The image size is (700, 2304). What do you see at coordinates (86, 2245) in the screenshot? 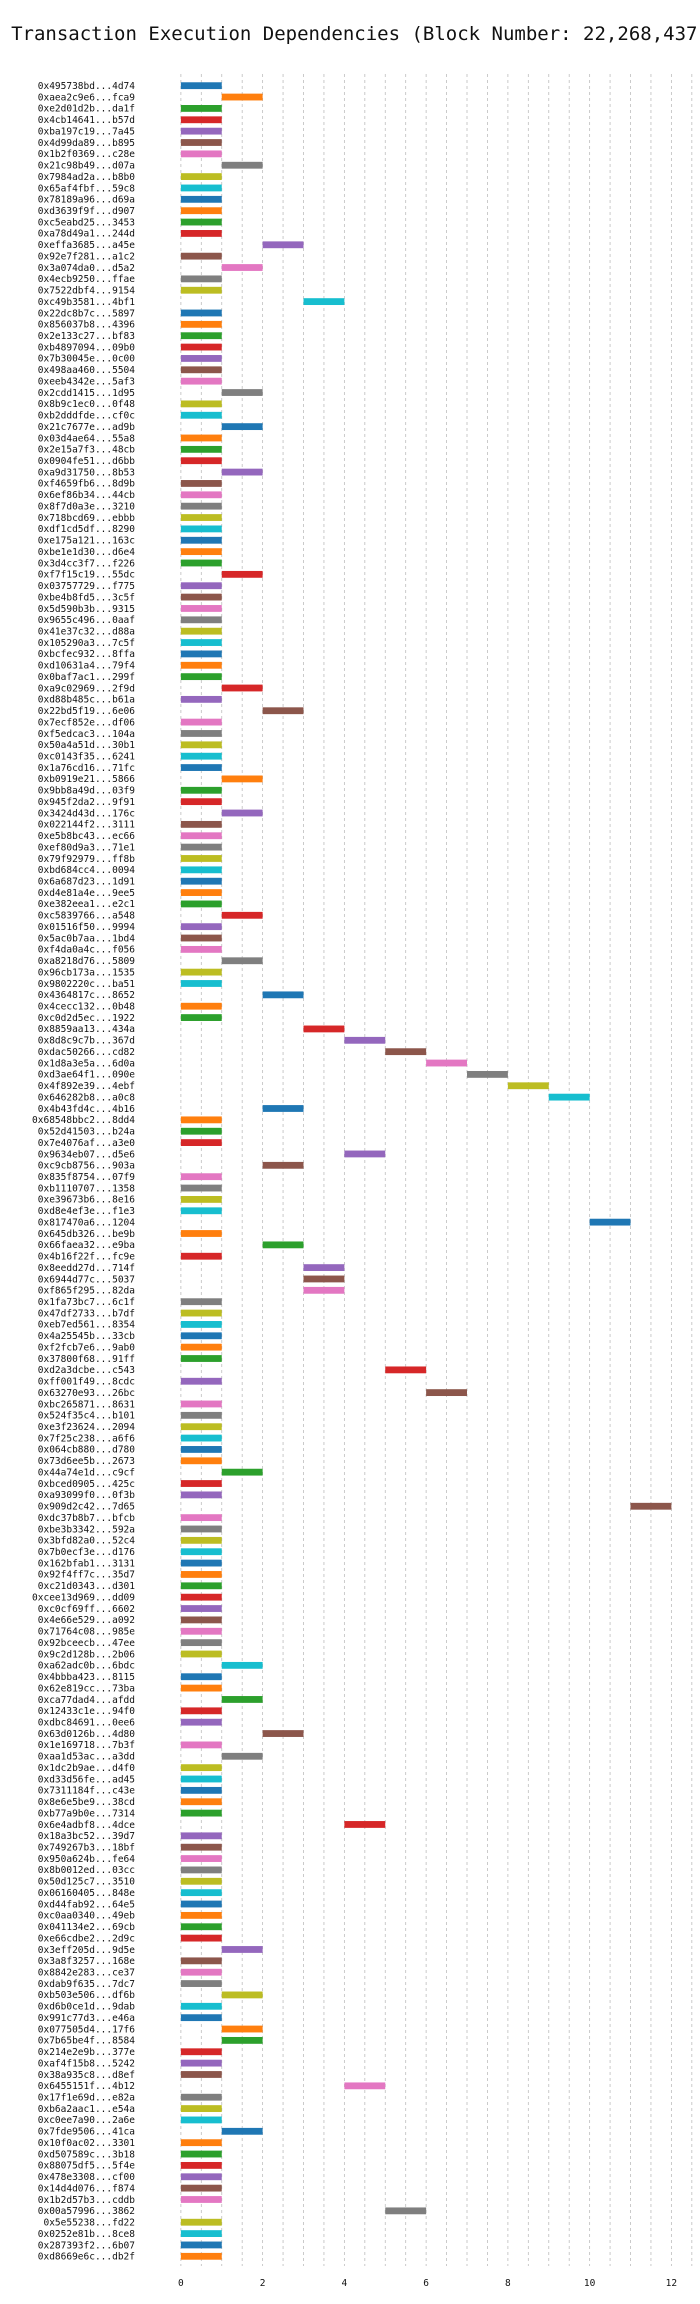
I see `transaction-label: 0x287393f2...6b07` at bounding box center [86, 2245].